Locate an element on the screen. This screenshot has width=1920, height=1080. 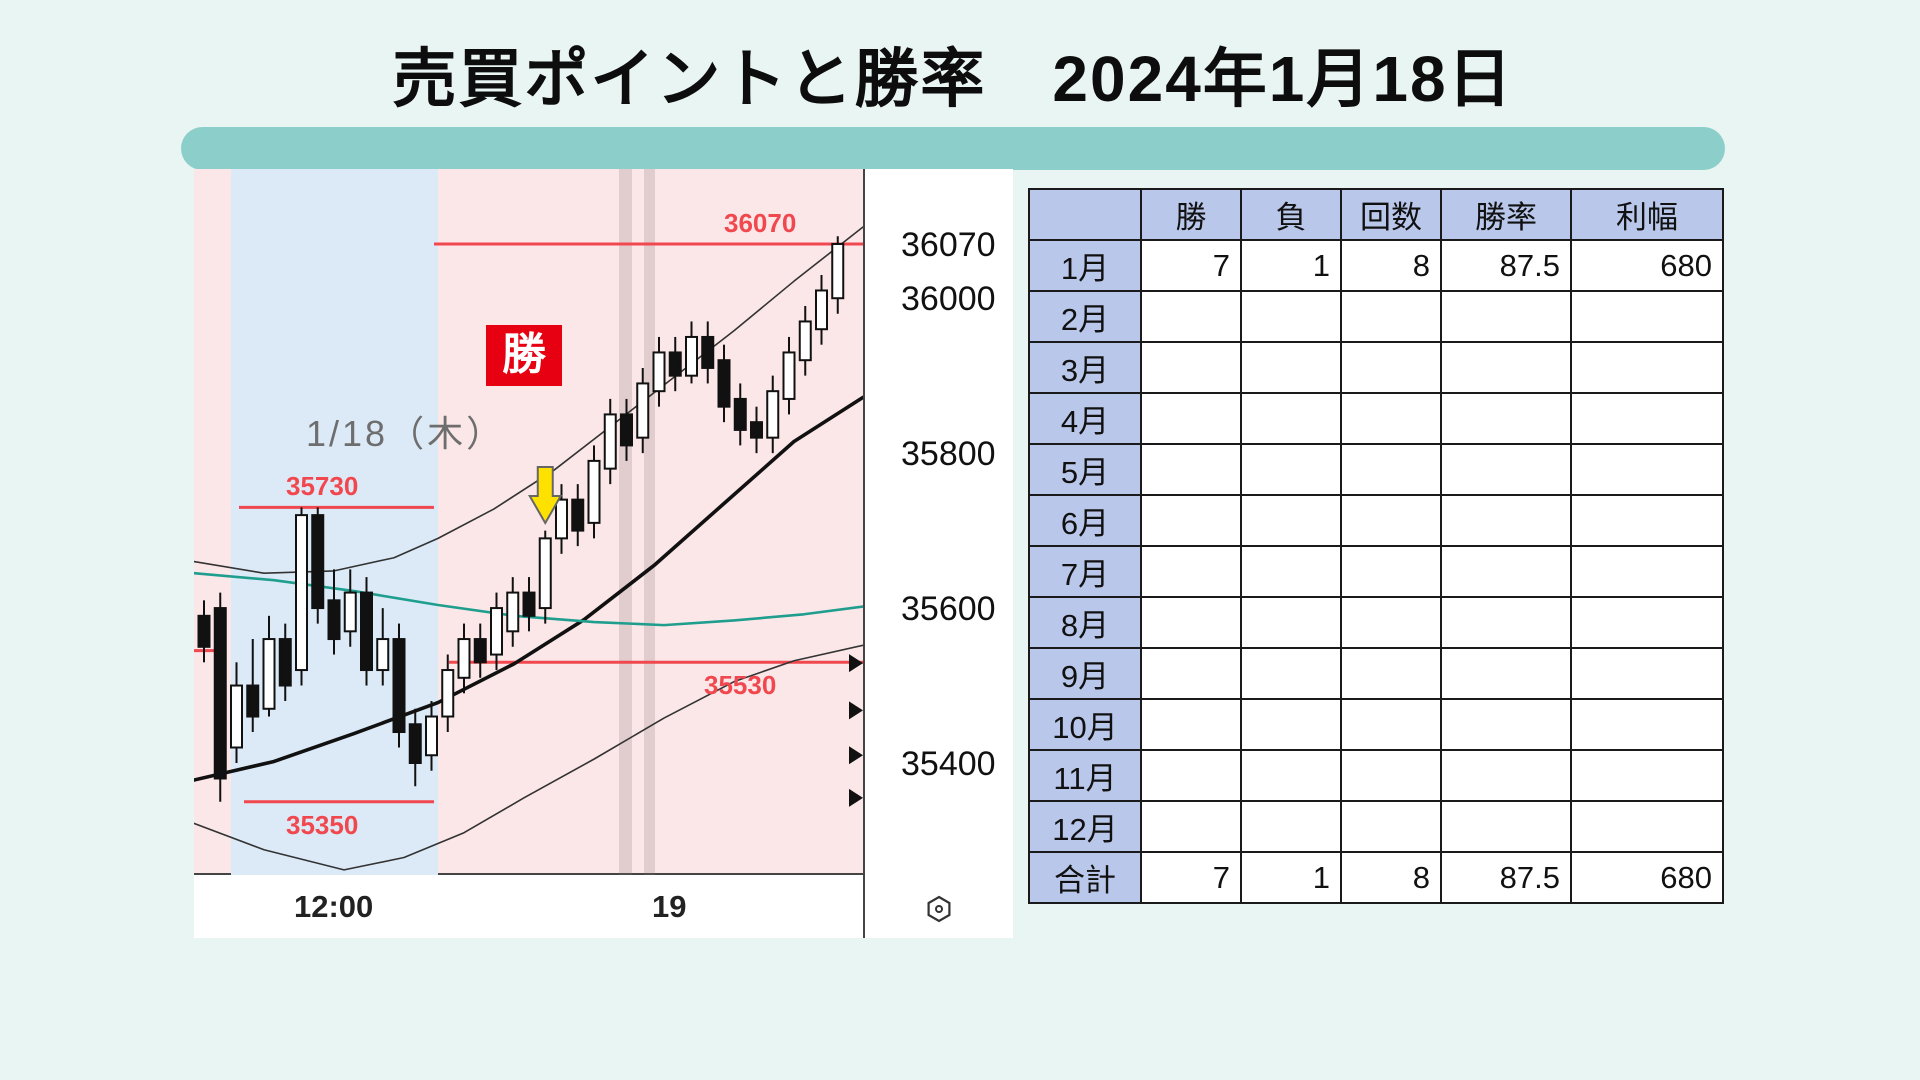
table-row: 2月 is located at coordinates (1376, 316).